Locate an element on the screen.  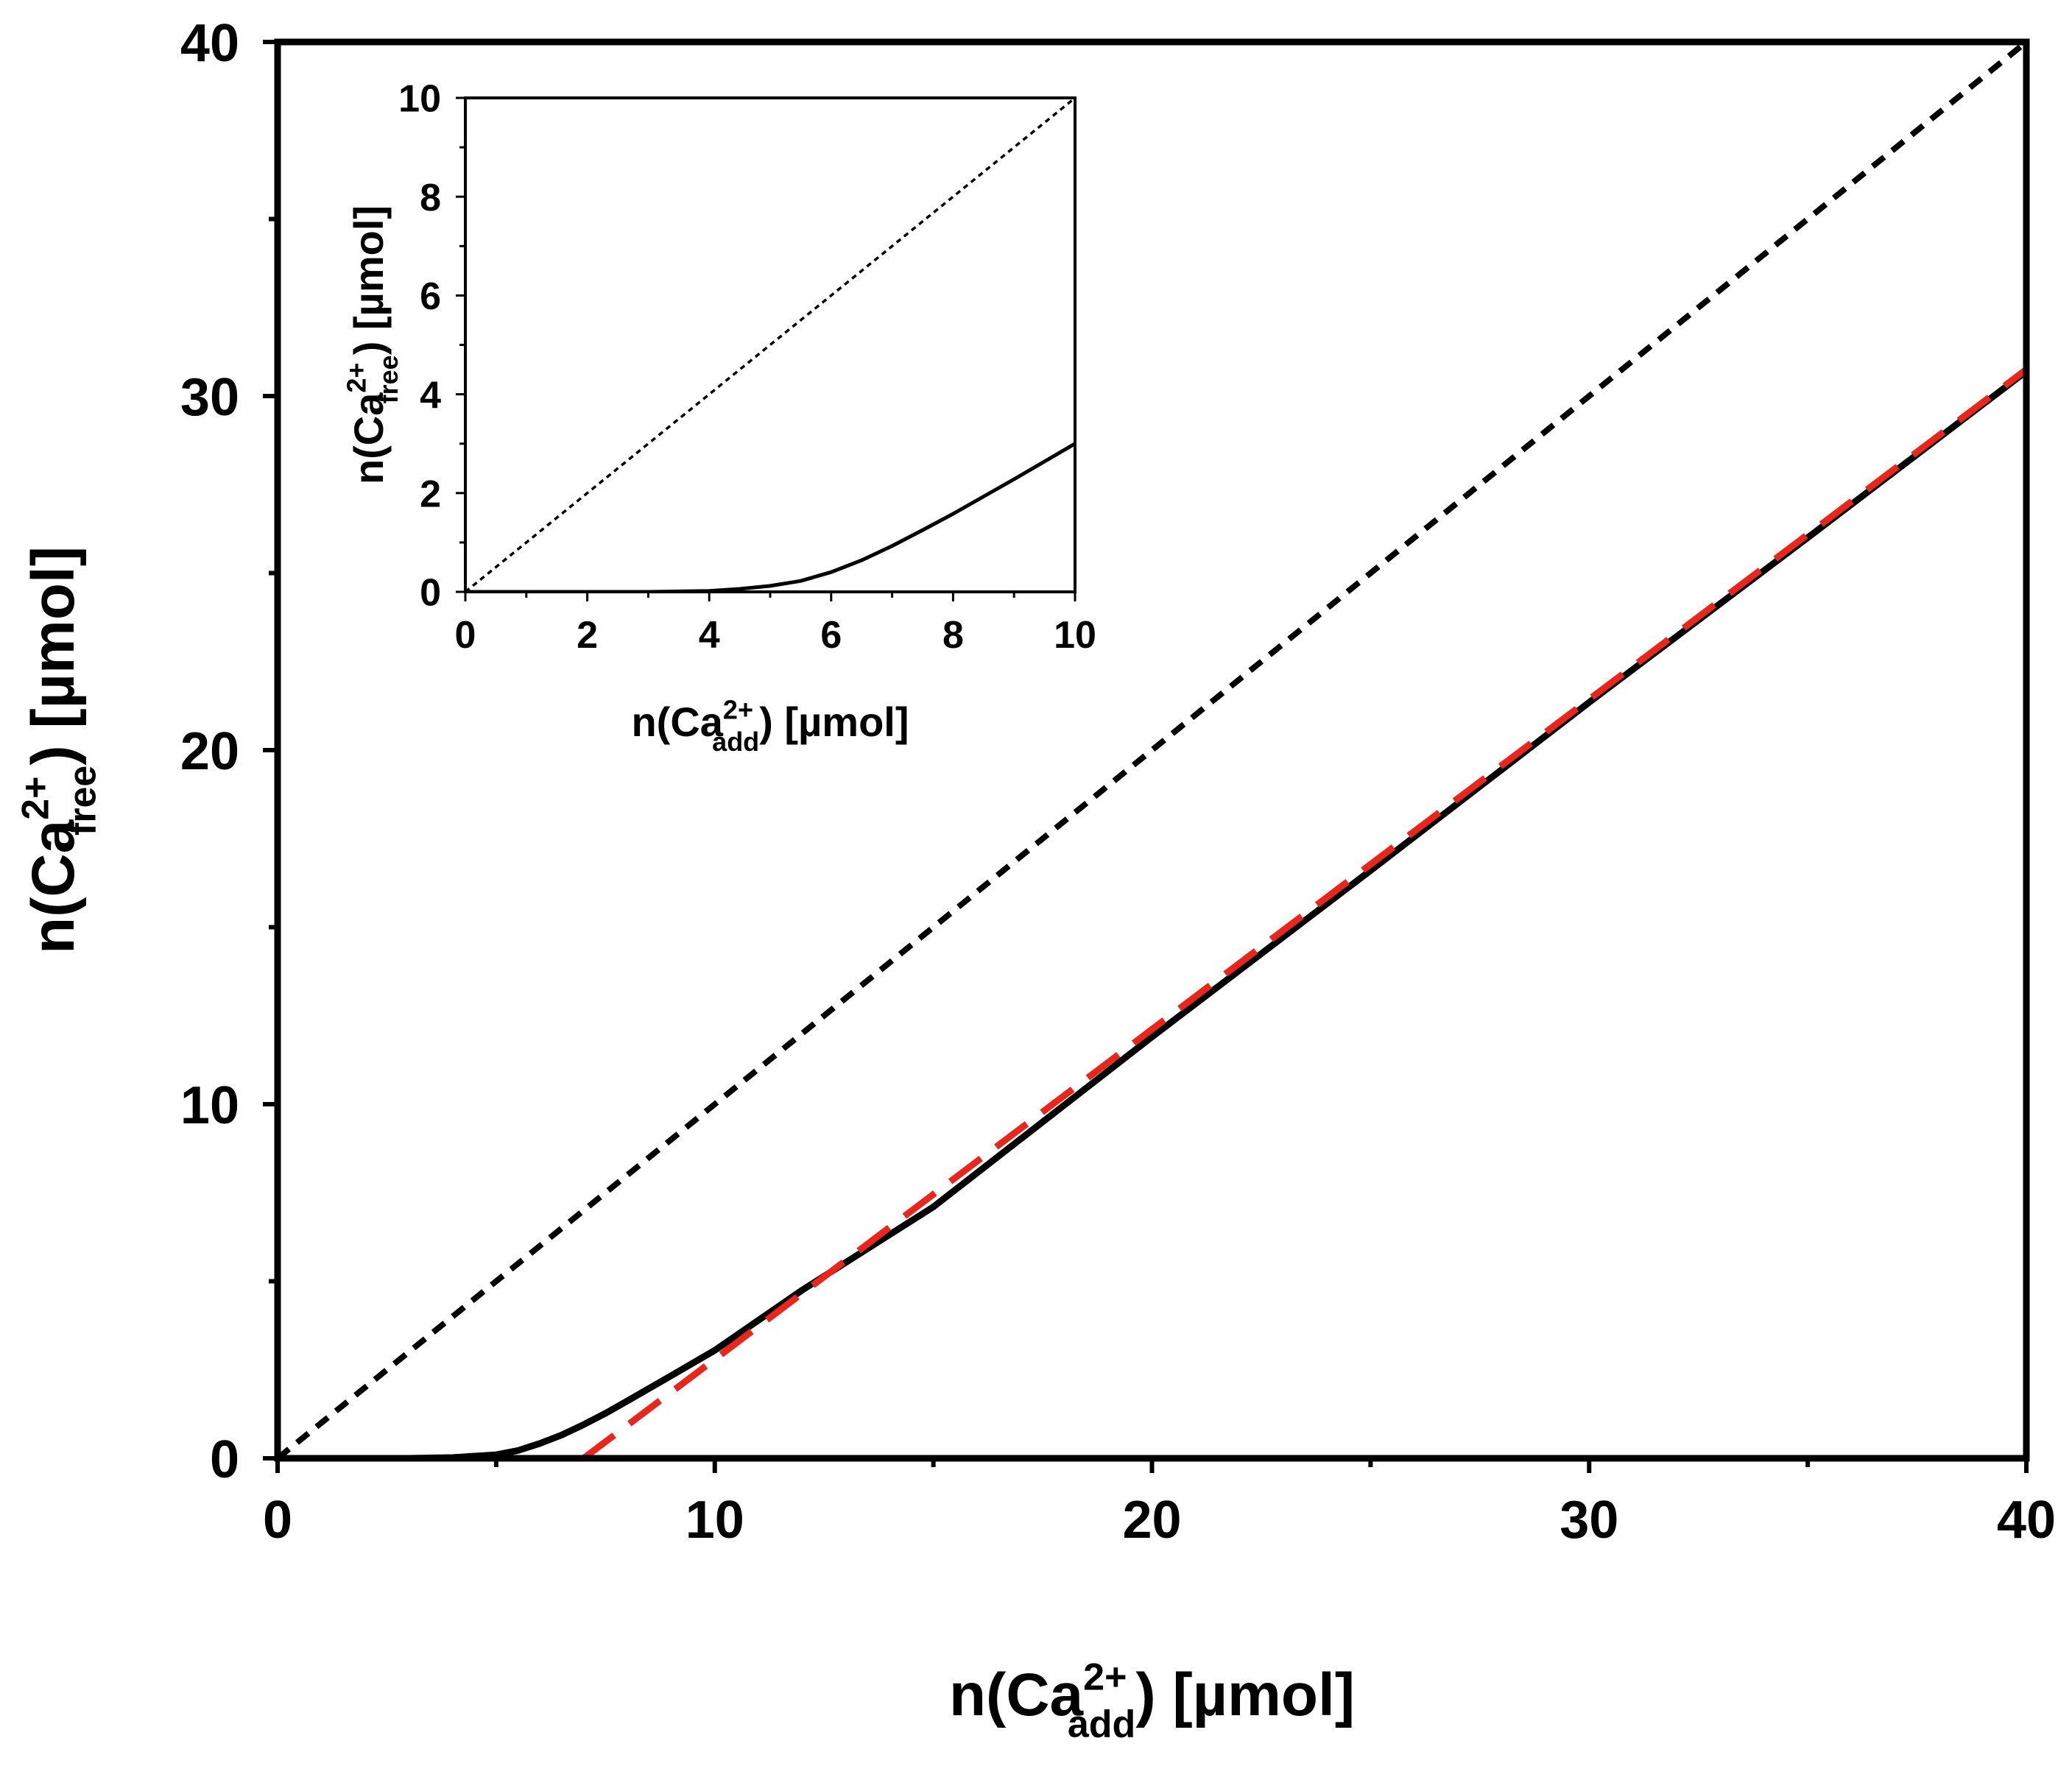
main-y-label-sub: free is located at coordinates (83, 801).